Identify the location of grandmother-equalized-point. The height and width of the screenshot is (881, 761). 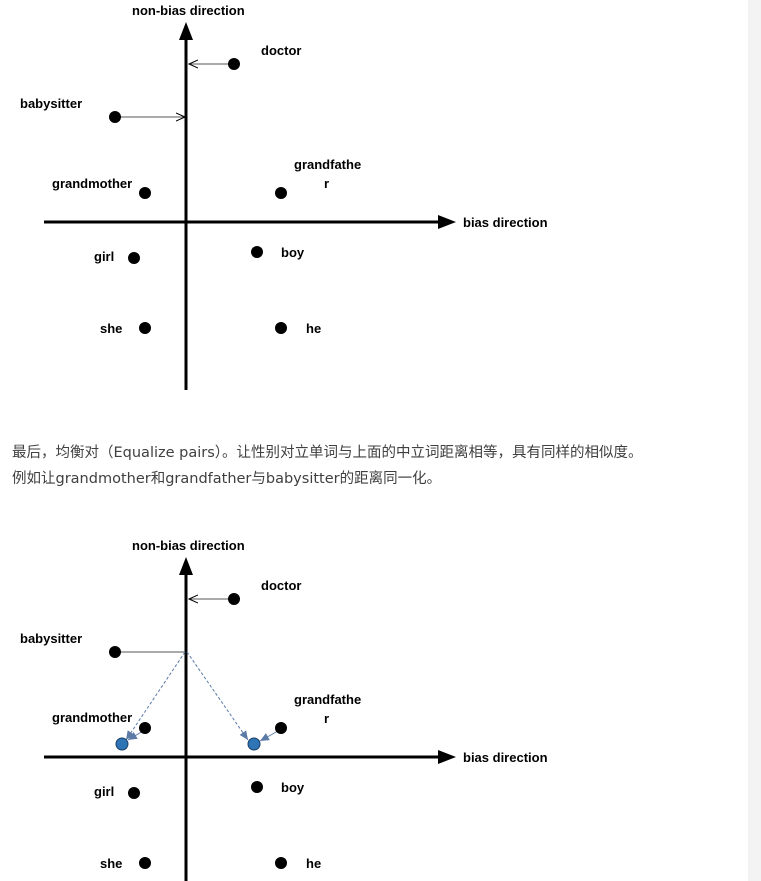
(122, 744).